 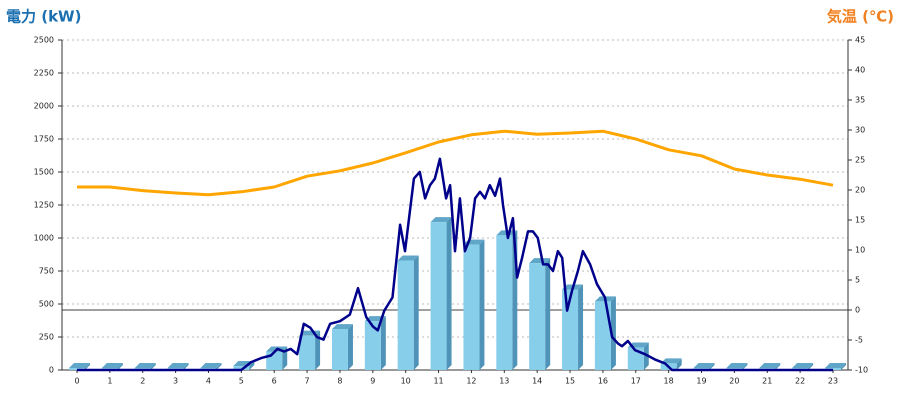 What do you see at coordinates (76, 381) in the screenshot?
I see `x-tick-label: 0` at bounding box center [76, 381].